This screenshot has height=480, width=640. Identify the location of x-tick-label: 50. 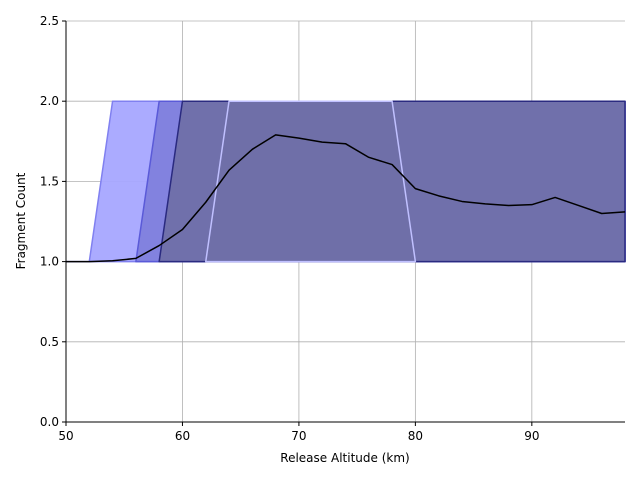
(65, 436).